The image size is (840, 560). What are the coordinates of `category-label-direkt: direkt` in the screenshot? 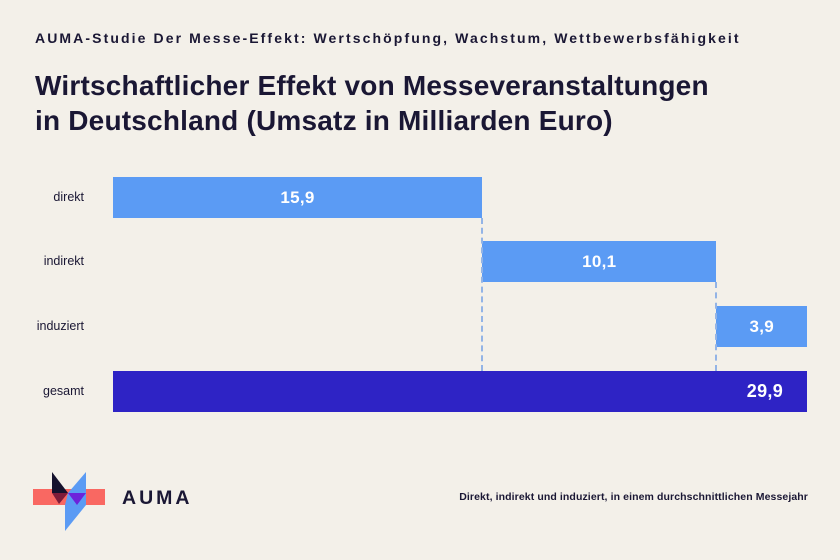 It's located at (68, 197).